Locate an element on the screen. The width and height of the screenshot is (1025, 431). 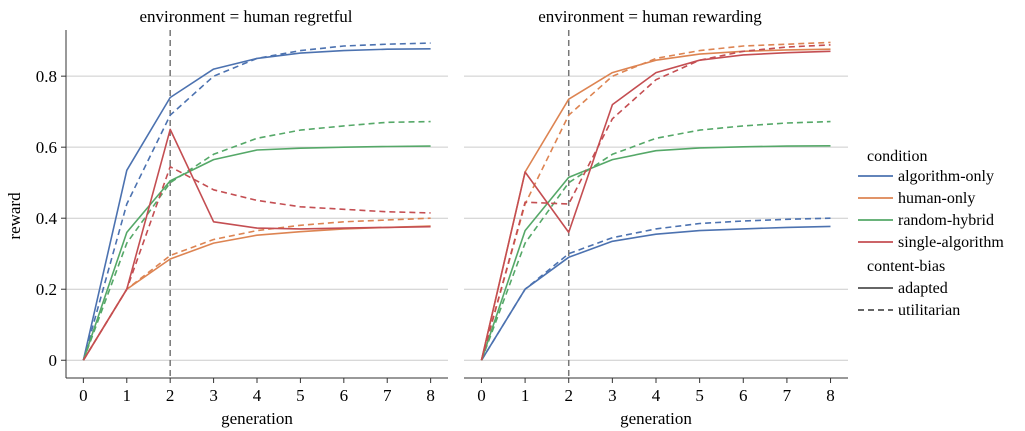
legend-label-random-hybrid: random-hybrid is located at coordinates (946, 220).